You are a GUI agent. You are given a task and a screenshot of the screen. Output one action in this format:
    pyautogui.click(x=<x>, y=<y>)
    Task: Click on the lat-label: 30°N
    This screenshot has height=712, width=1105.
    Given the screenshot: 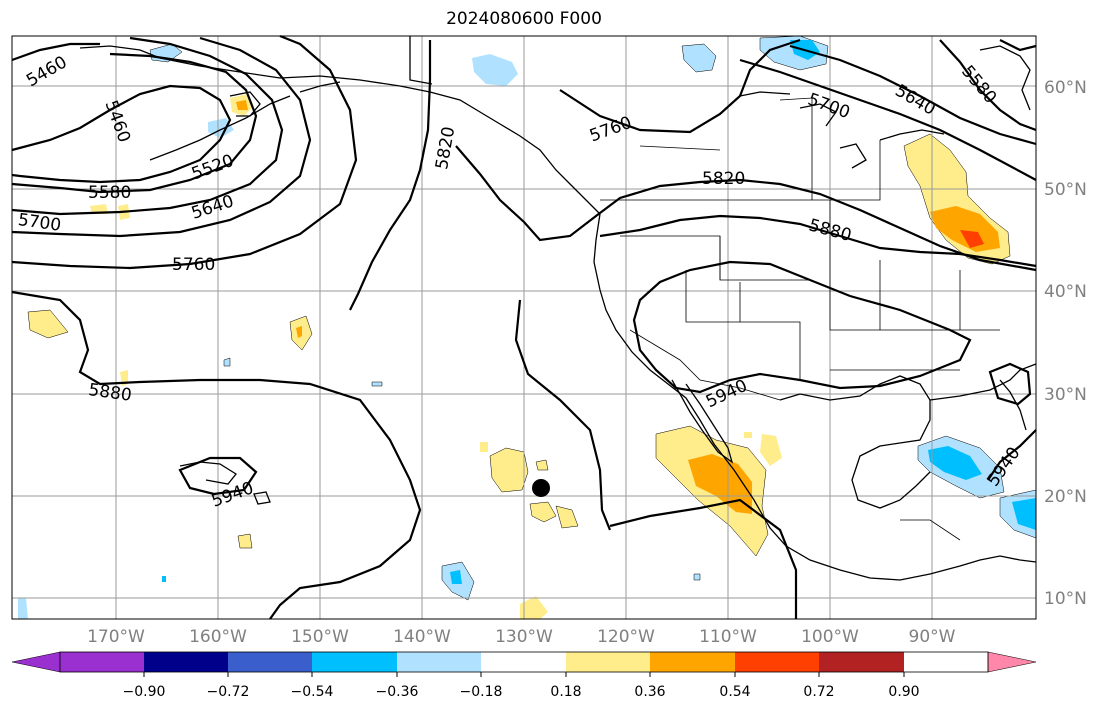 What is the action you would take?
    pyautogui.click(x=1065, y=395)
    